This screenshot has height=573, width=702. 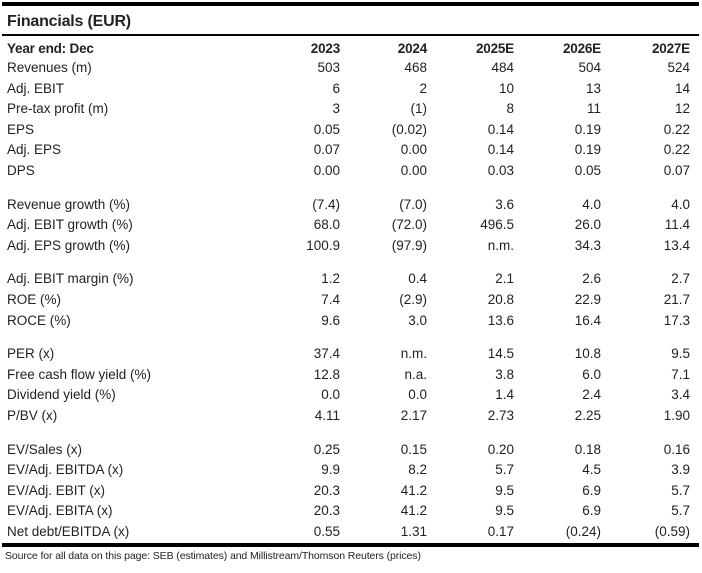 What do you see at coordinates (350, 279) in the screenshot?
I see `table-row: Adj. EBIT margin (%) 1.2 0.4 2.1 2.6 2.7` at bounding box center [350, 279].